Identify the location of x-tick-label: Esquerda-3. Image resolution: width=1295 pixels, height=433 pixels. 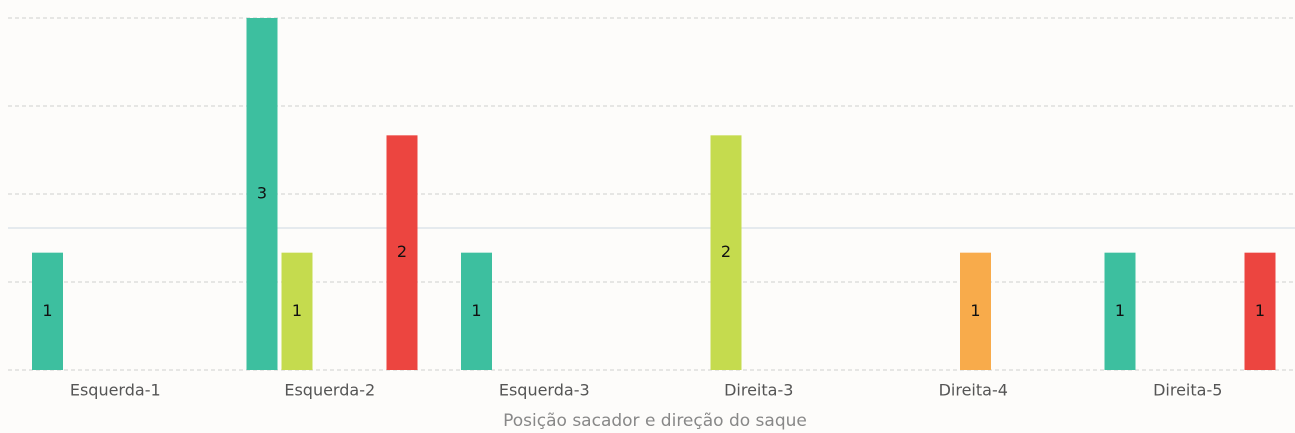
(544, 390).